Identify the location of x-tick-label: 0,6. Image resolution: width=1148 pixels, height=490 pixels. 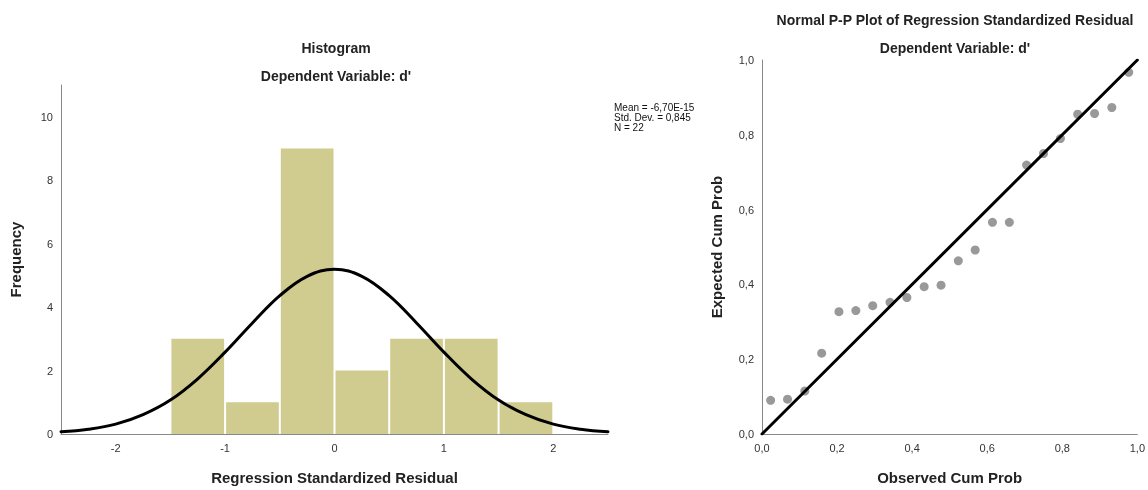
(987, 447).